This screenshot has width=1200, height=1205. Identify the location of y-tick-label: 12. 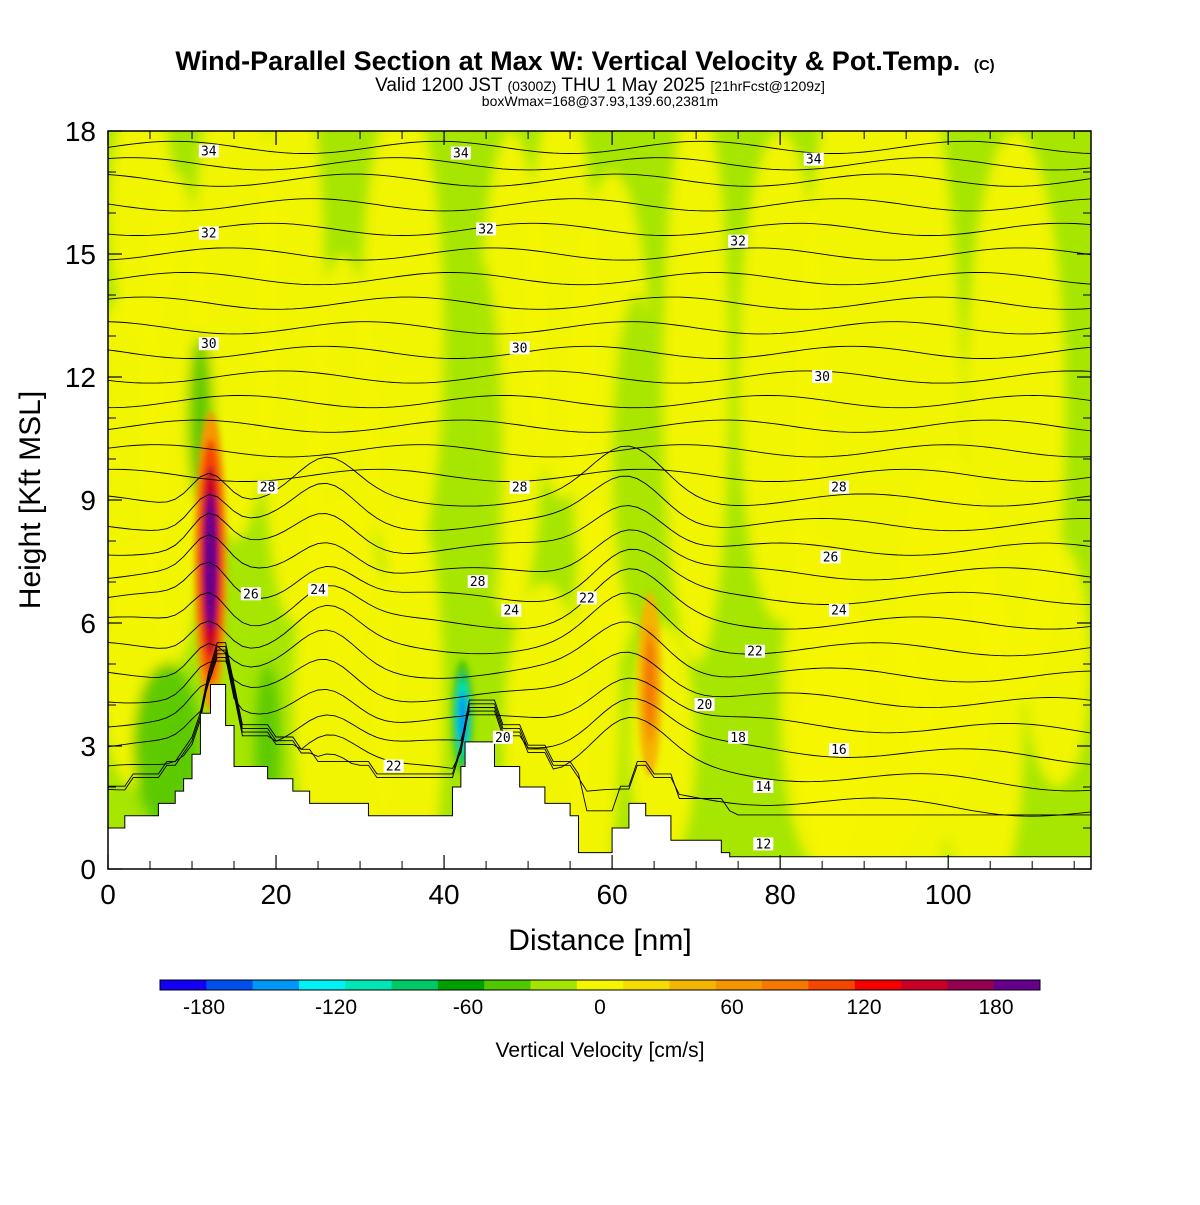
(80, 377).